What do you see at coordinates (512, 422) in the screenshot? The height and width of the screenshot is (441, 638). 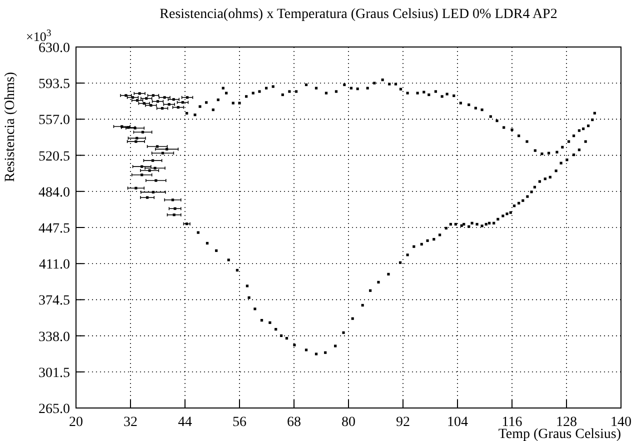 I see `x-tick-label: 116` at bounding box center [512, 422].